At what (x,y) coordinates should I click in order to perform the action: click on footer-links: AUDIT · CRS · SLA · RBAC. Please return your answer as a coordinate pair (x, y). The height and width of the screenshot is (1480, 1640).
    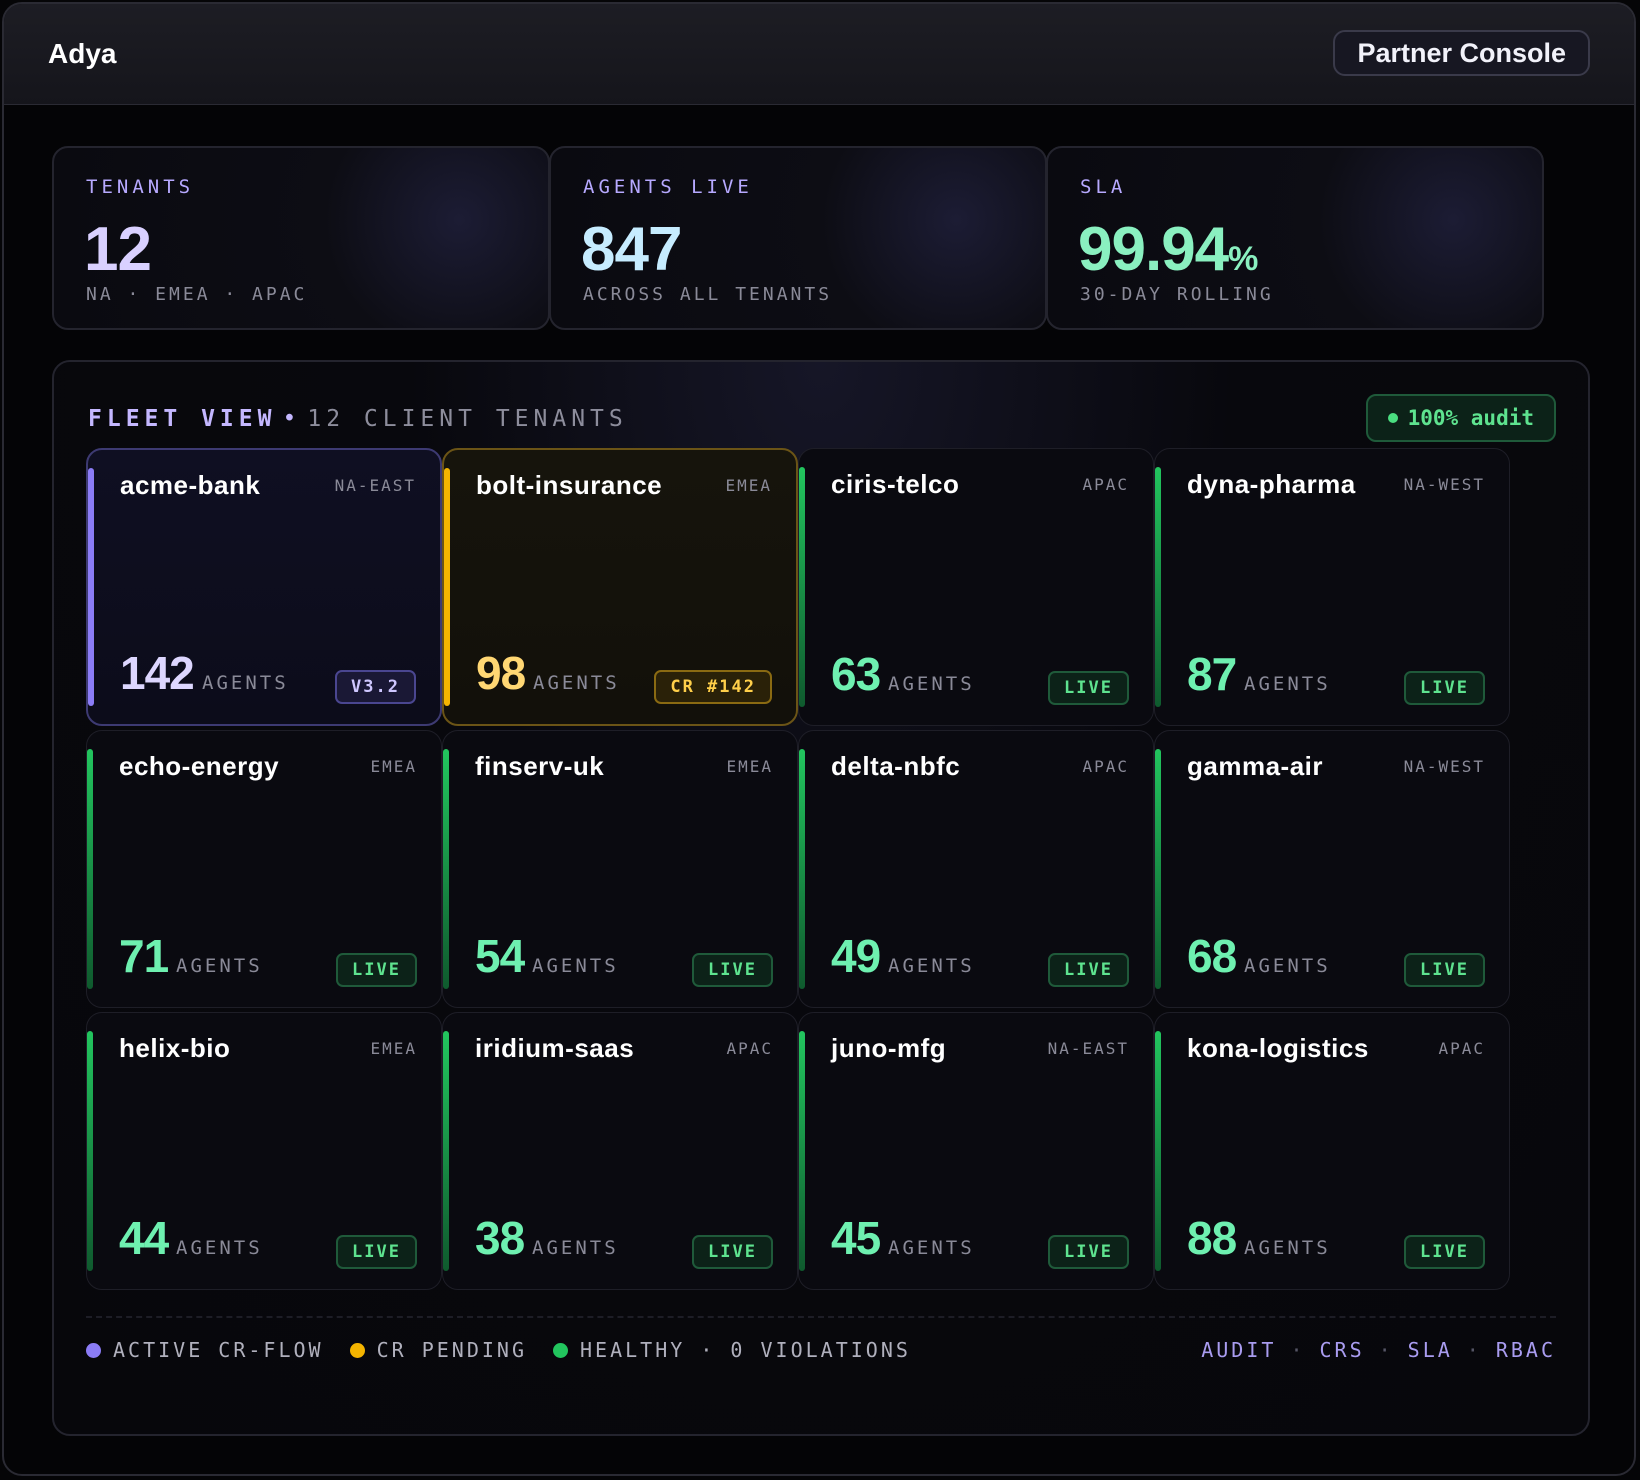
    Looking at the image, I should click on (1378, 1350).